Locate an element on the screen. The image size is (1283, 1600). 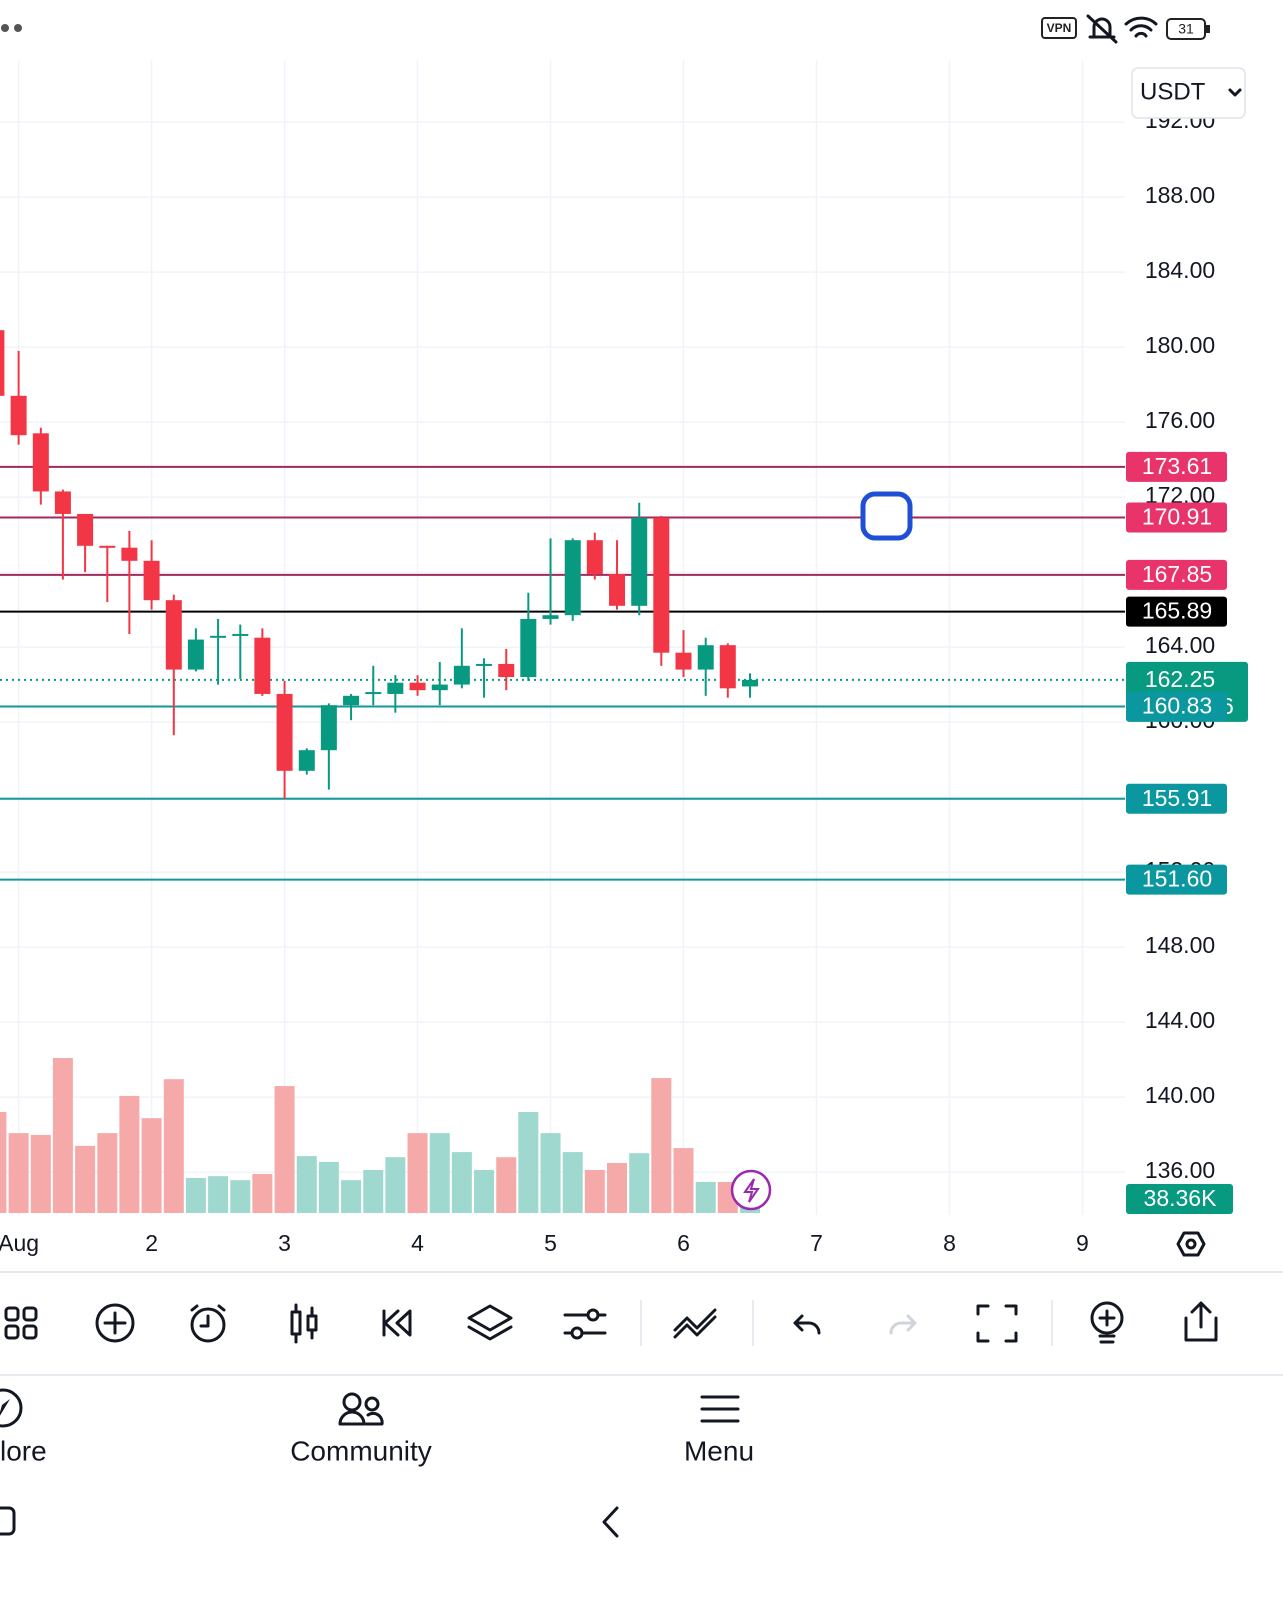
x-tick-label: 2 is located at coordinates (151, 1243).